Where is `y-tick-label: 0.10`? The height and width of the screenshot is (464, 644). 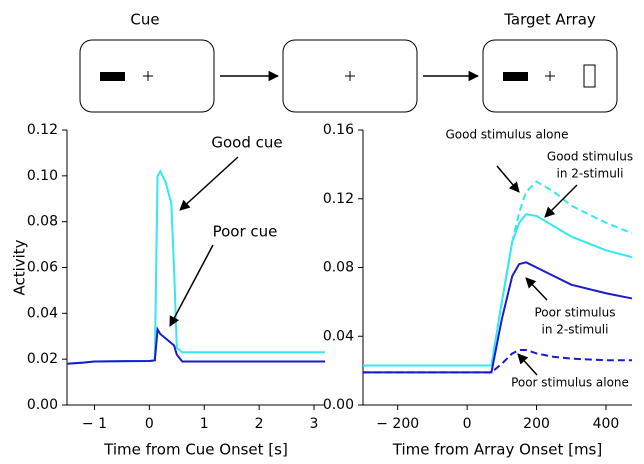
y-tick-label: 0.10 is located at coordinates (42, 176).